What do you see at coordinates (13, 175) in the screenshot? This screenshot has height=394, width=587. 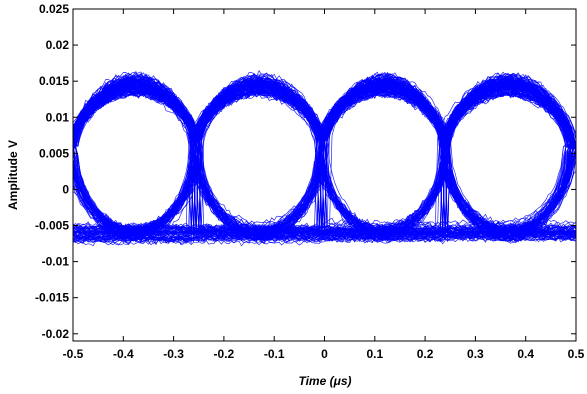 I see `y-axis-label: Amplitude V` at bounding box center [13, 175].